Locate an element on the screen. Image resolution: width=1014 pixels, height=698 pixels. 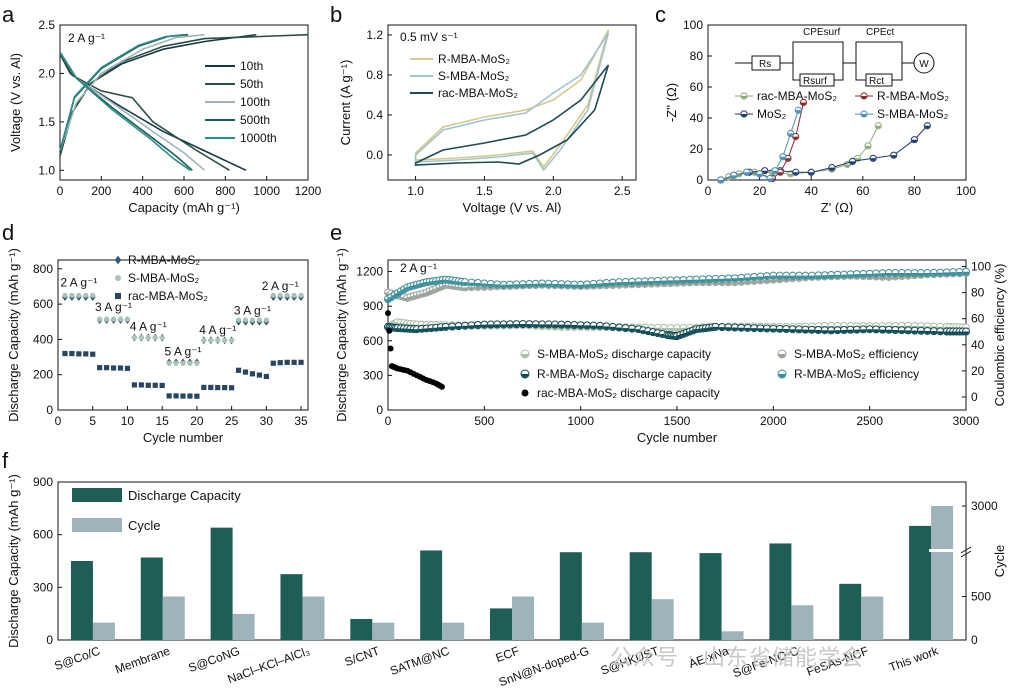
x-tick-label: 400 is located at coordinates (143, 191).